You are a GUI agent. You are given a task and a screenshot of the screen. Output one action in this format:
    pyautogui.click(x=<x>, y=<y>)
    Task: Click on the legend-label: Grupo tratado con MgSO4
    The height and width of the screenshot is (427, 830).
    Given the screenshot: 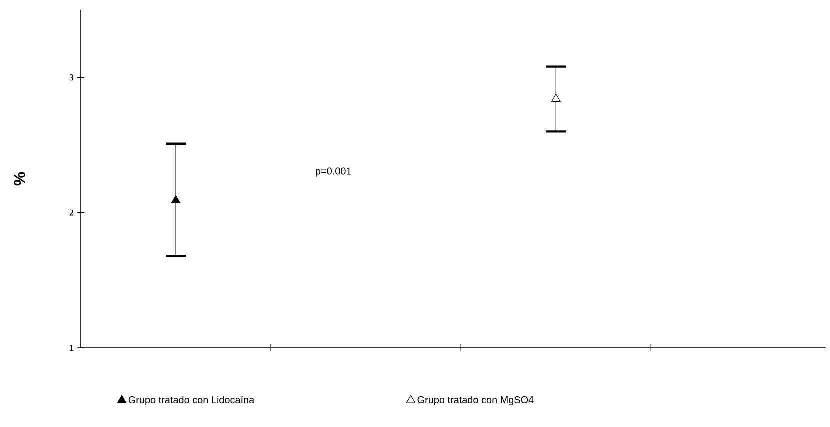 What is the action you would take?
    pyautogui.click(x=476, y=401)
    